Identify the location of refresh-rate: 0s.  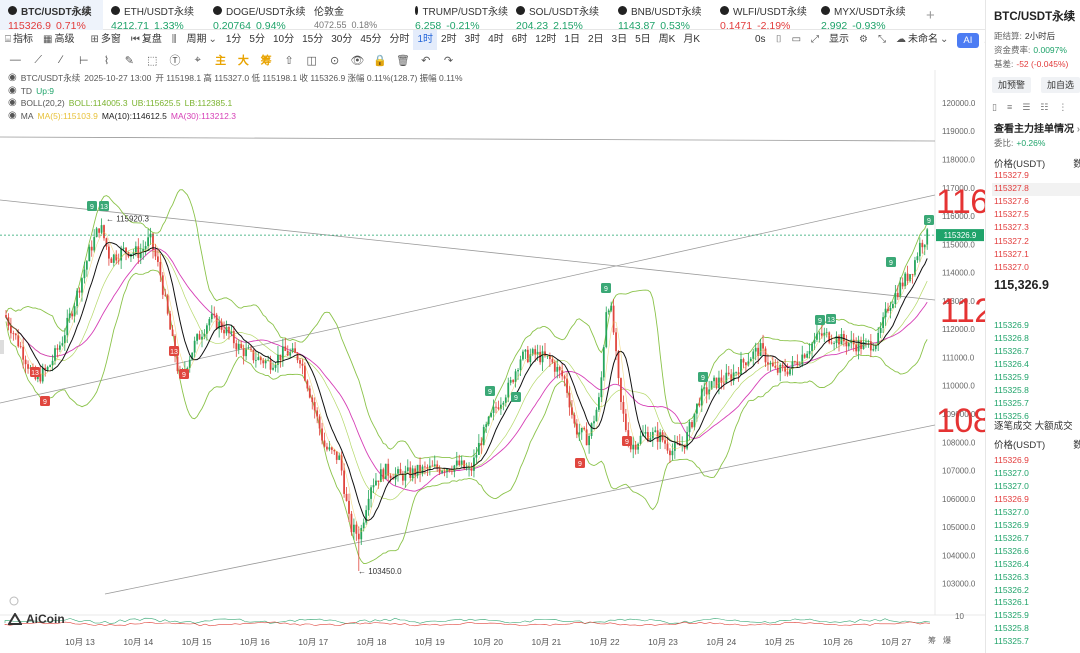
(760, 39).